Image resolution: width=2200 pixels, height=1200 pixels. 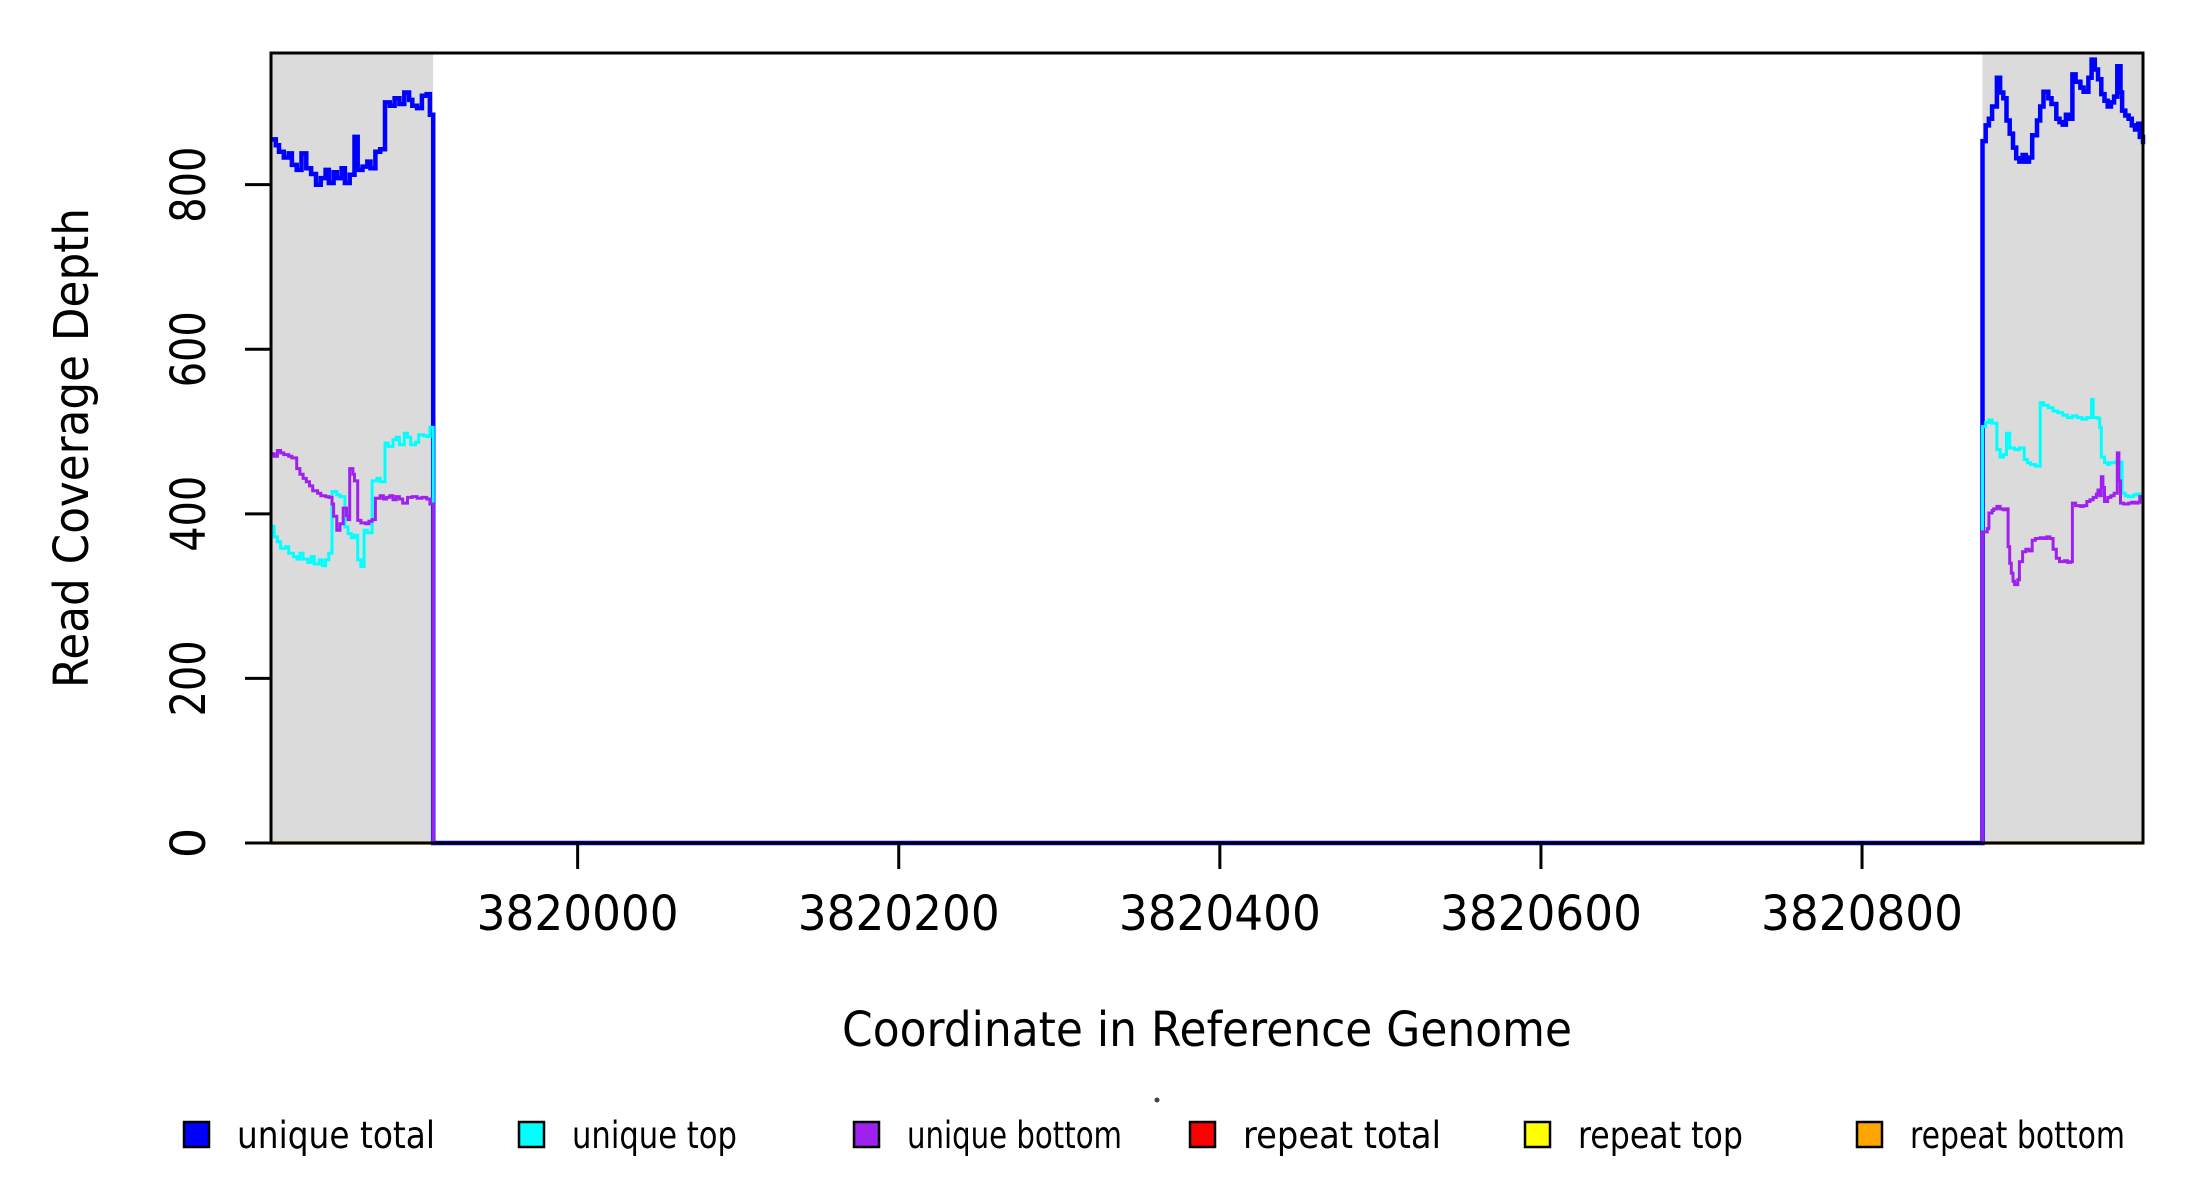 I want to click on legend-label: repeat top, so click(x=1660, y=1135).